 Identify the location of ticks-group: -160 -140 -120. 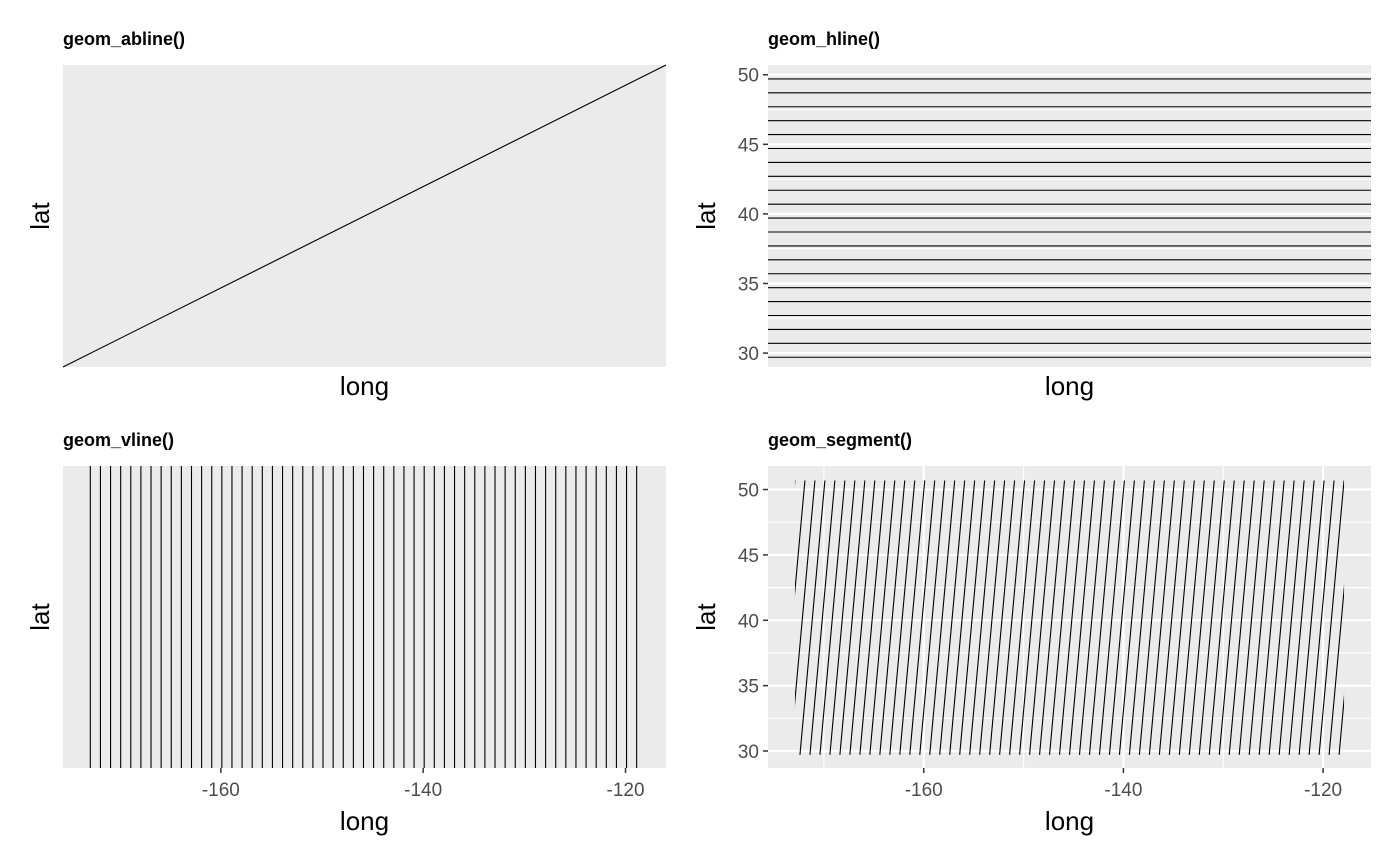
(423, 784).